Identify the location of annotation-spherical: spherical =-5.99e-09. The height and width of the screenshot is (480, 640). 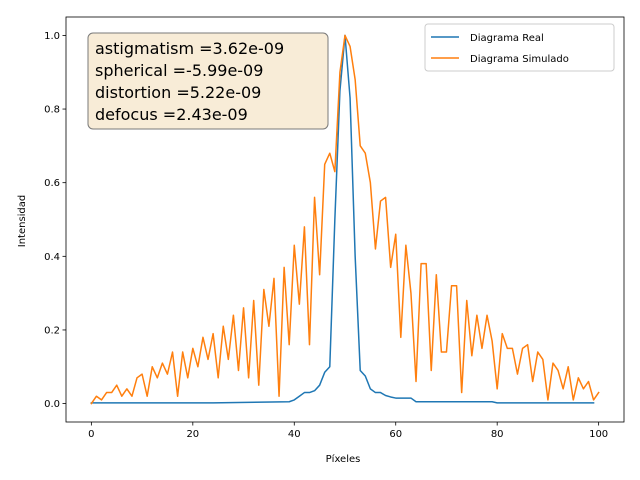
(179, 70).